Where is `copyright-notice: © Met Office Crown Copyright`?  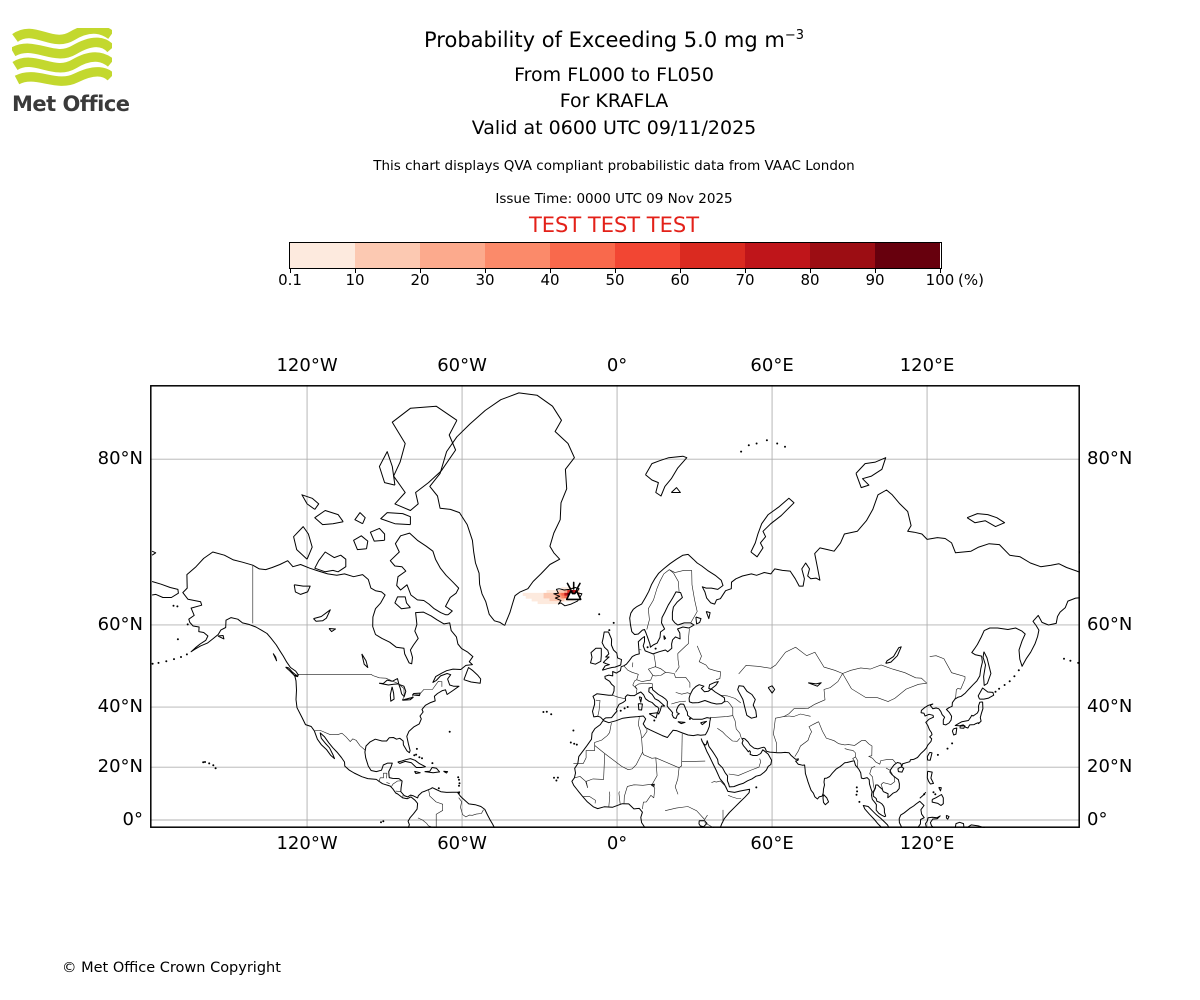 copyright-notice: © Met Office Crown Copyright is located at coordinates (171, 968).